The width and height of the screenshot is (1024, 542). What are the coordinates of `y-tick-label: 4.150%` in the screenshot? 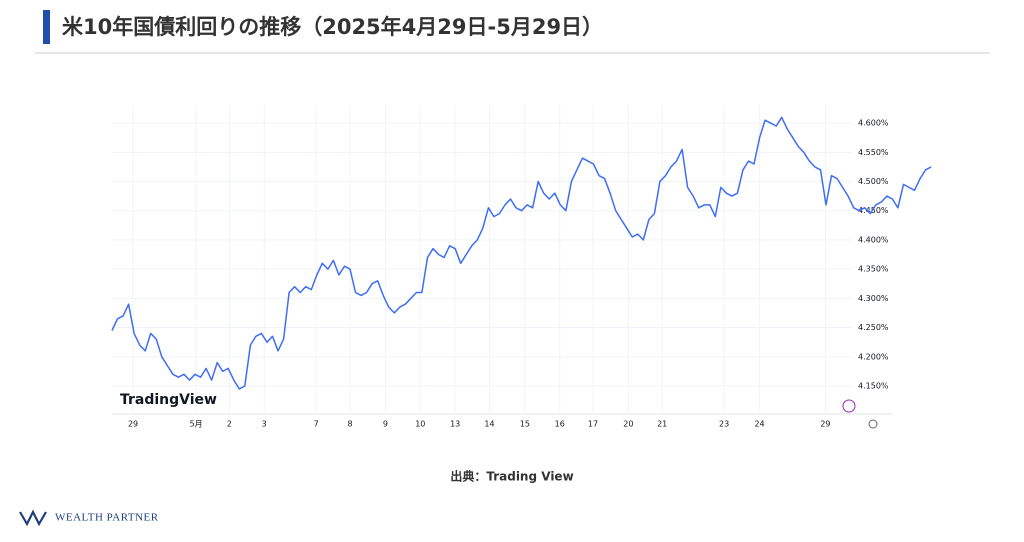 It's located at (873, 385).